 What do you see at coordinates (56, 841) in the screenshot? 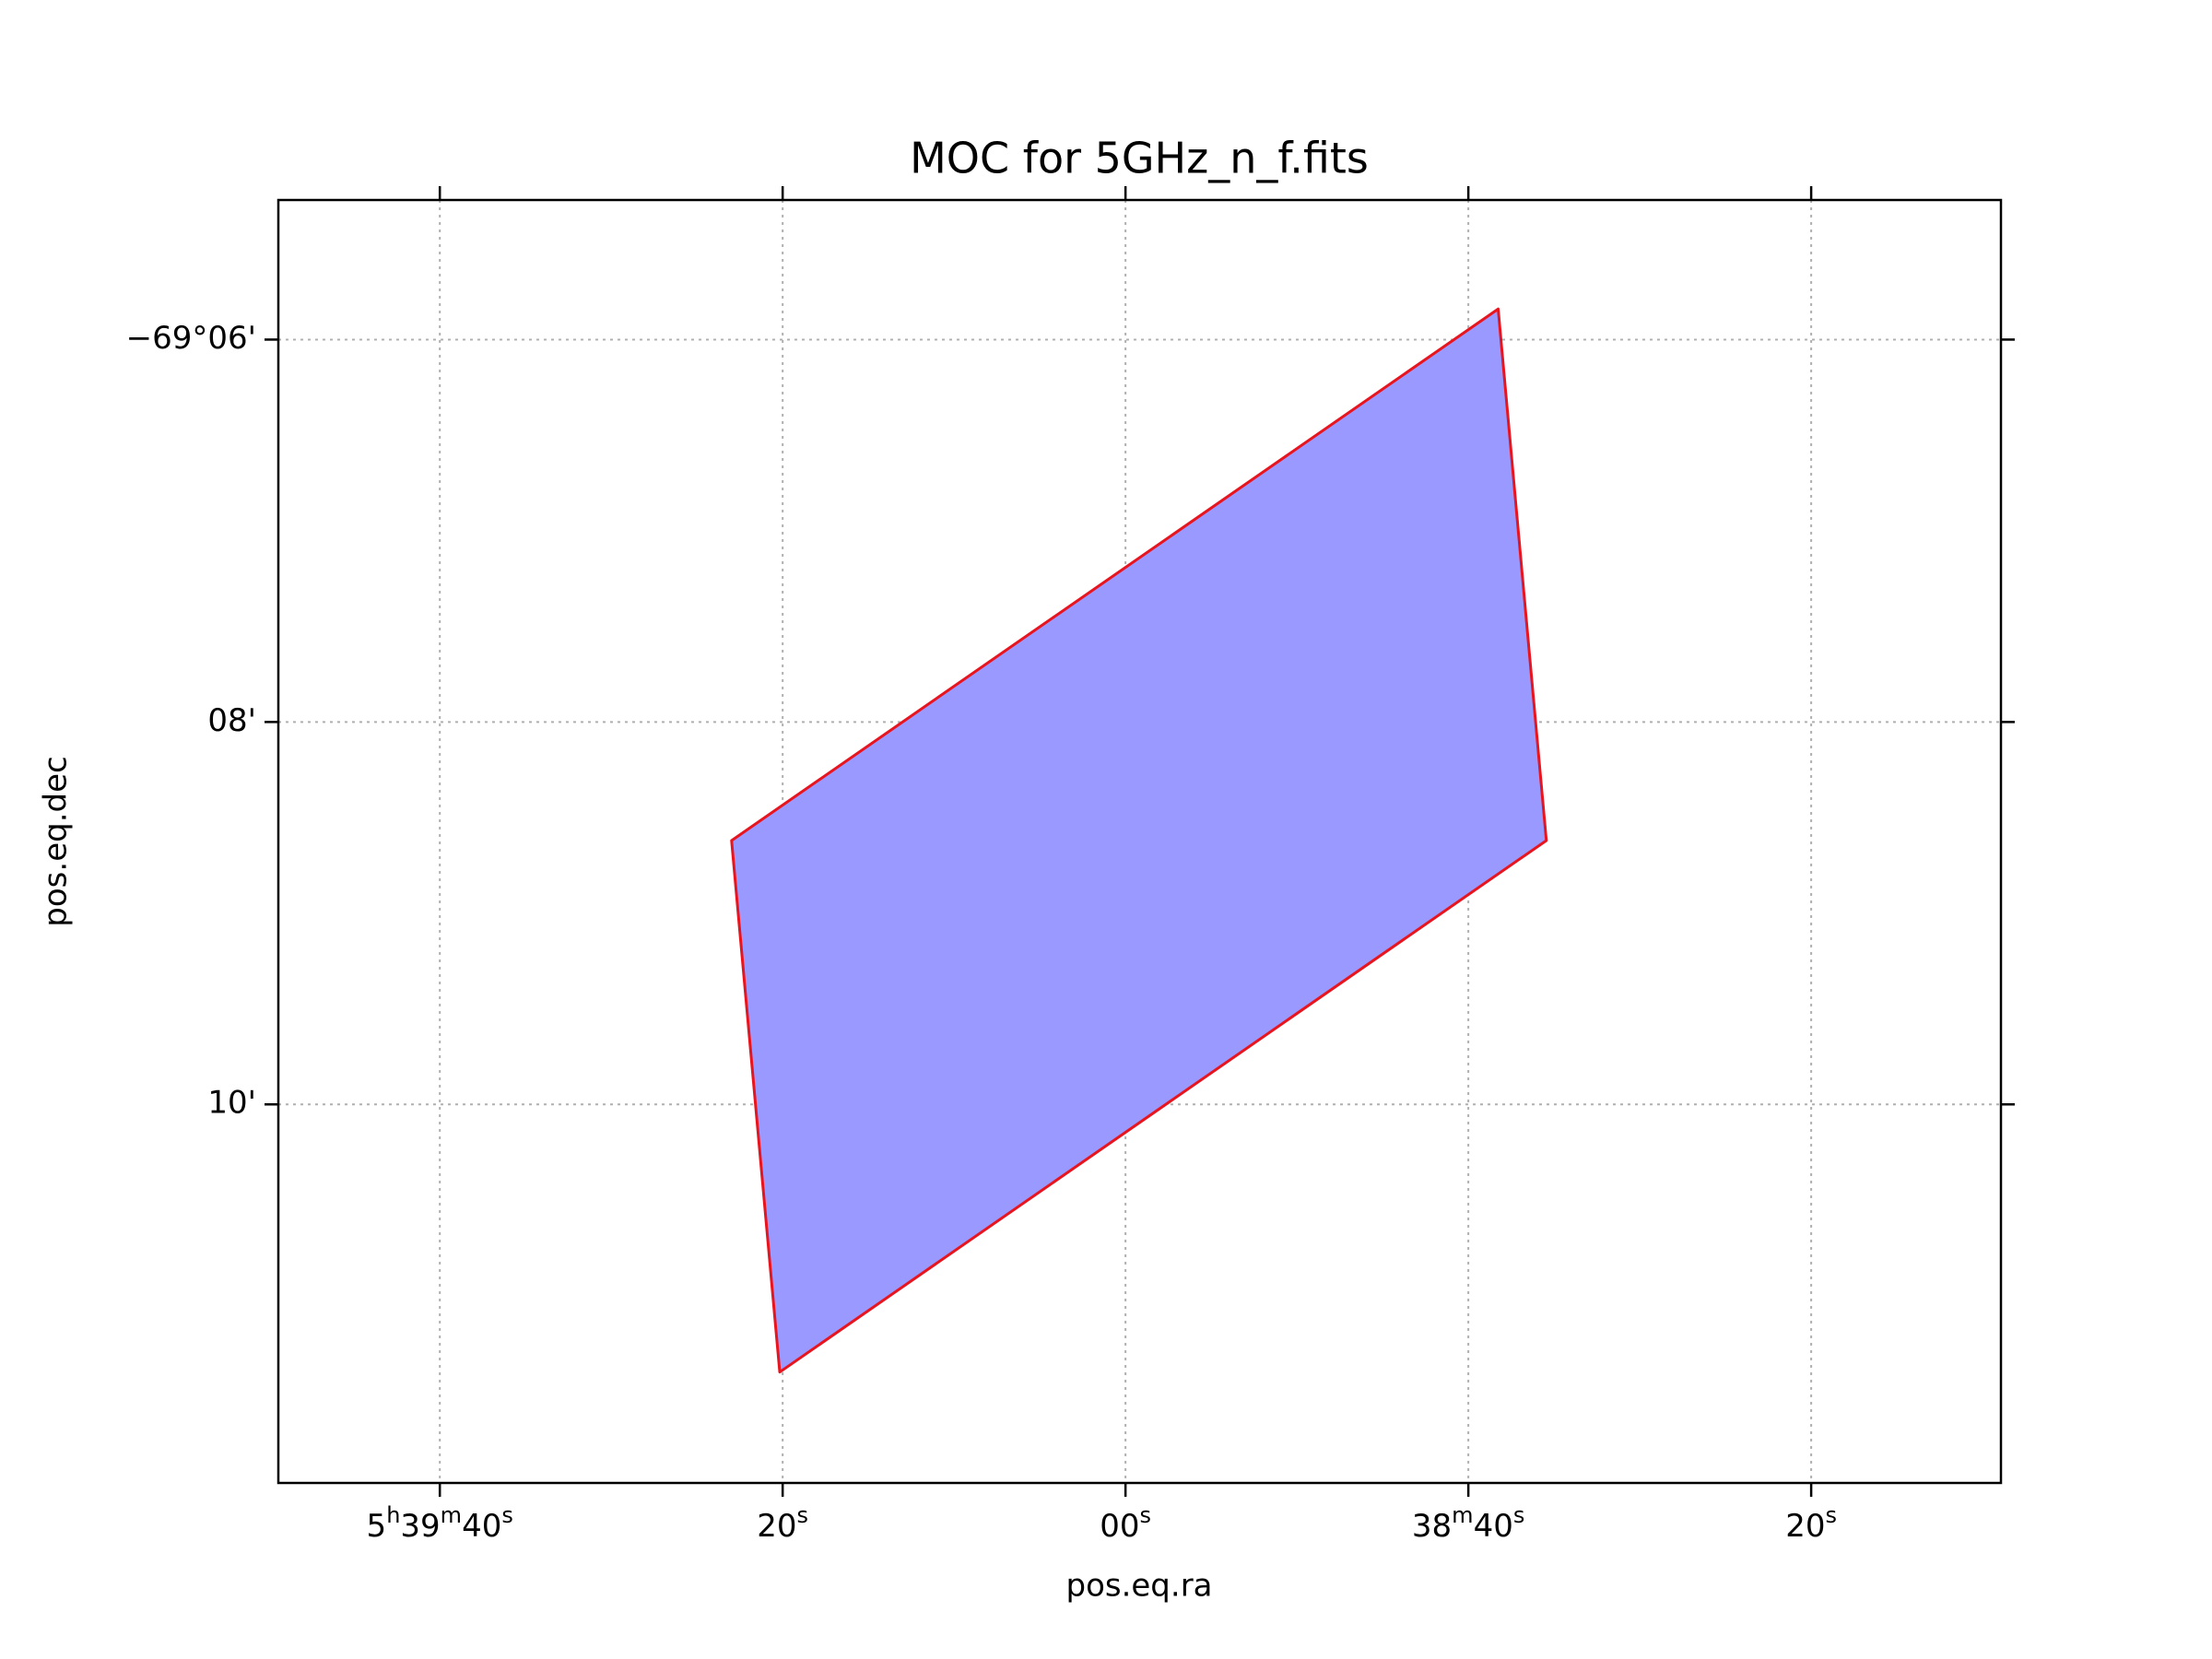
I see `y-axis-label: pos.eq.dec` at bounding box center [56, 841].